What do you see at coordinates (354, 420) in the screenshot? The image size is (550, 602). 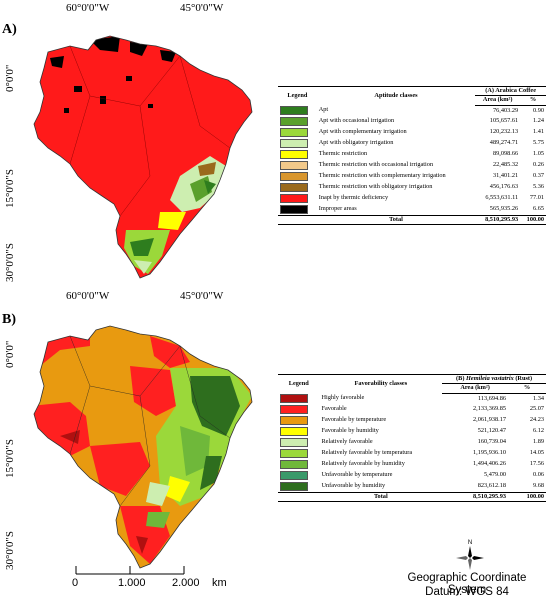 I see `legend-class-label: Favorable by temperature` at bounding box center [354, 420].